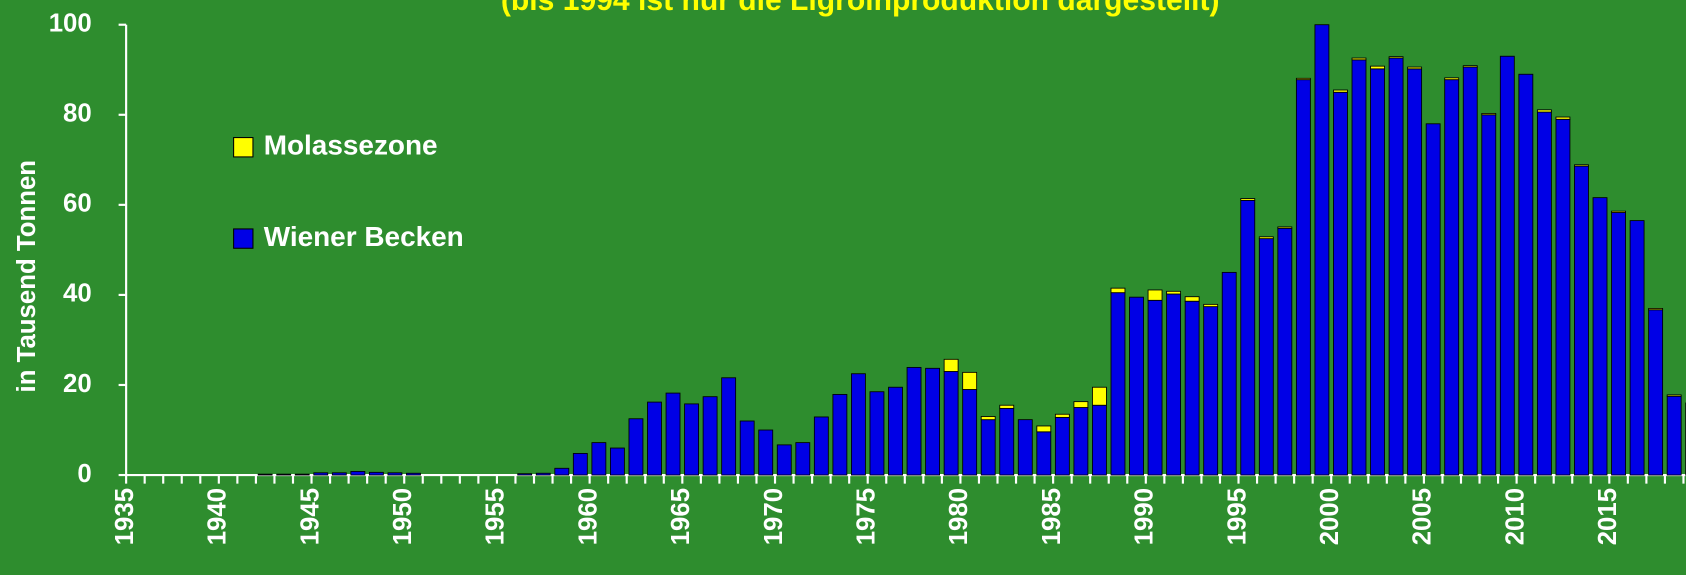 The width and height of the screenshot is (1686, 575). Describe the element at coordinates (77, 384) in the screenshot. I see `y-tick-label: 20` at that location.